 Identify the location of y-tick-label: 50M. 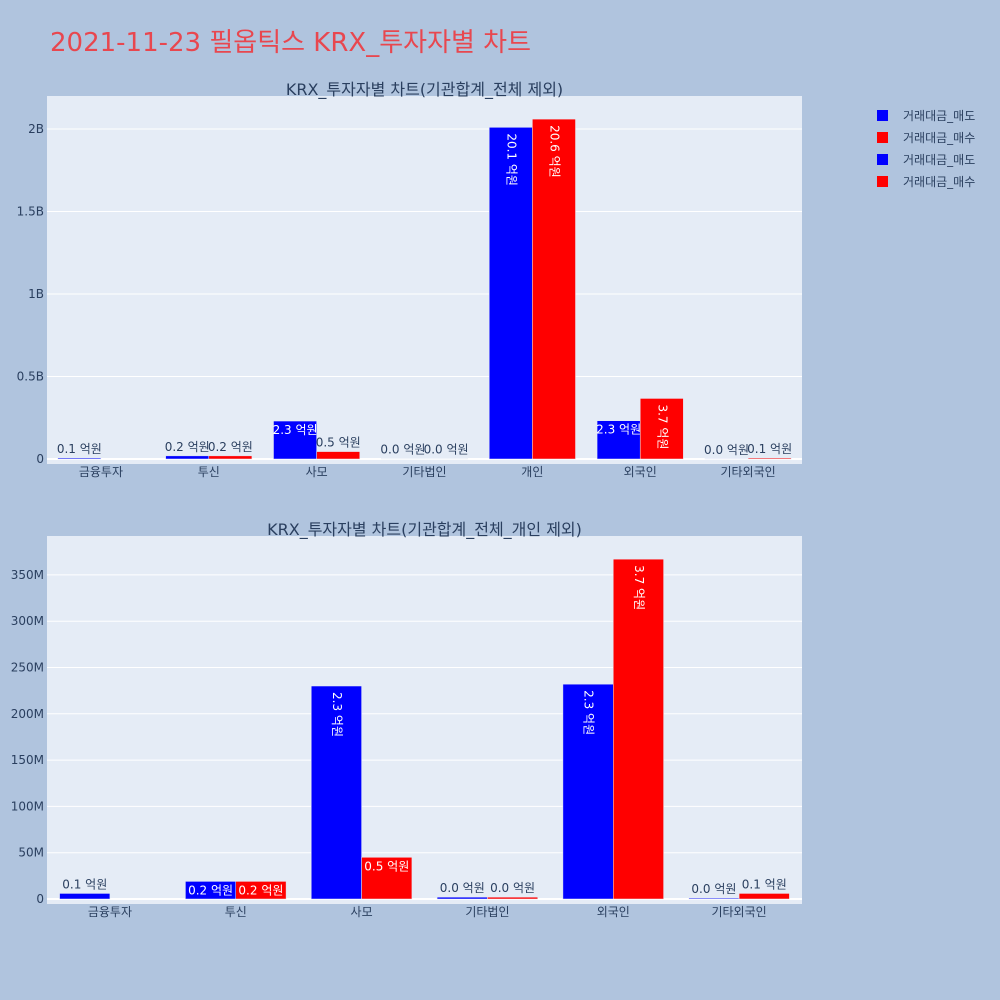
(31, 853).